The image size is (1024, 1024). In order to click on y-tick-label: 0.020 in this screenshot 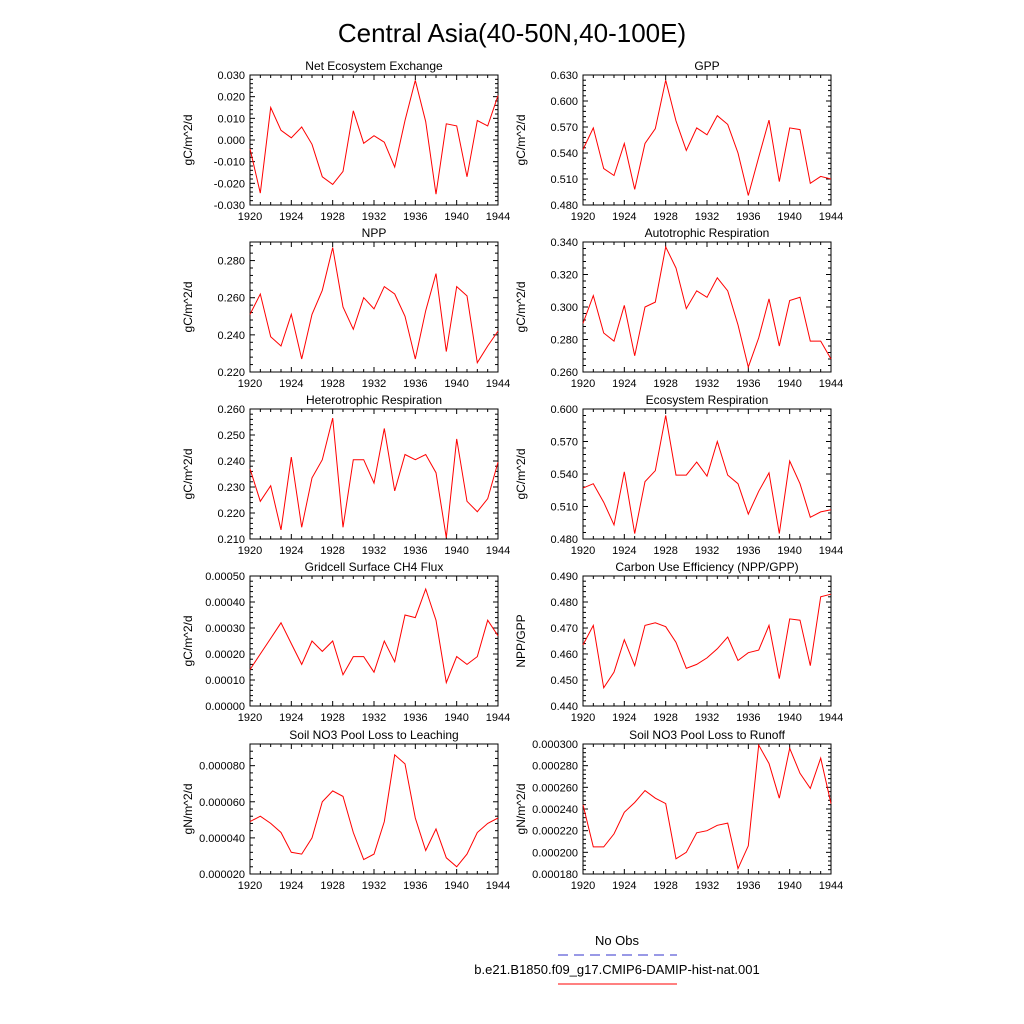, I will do `click(231, 98)`.